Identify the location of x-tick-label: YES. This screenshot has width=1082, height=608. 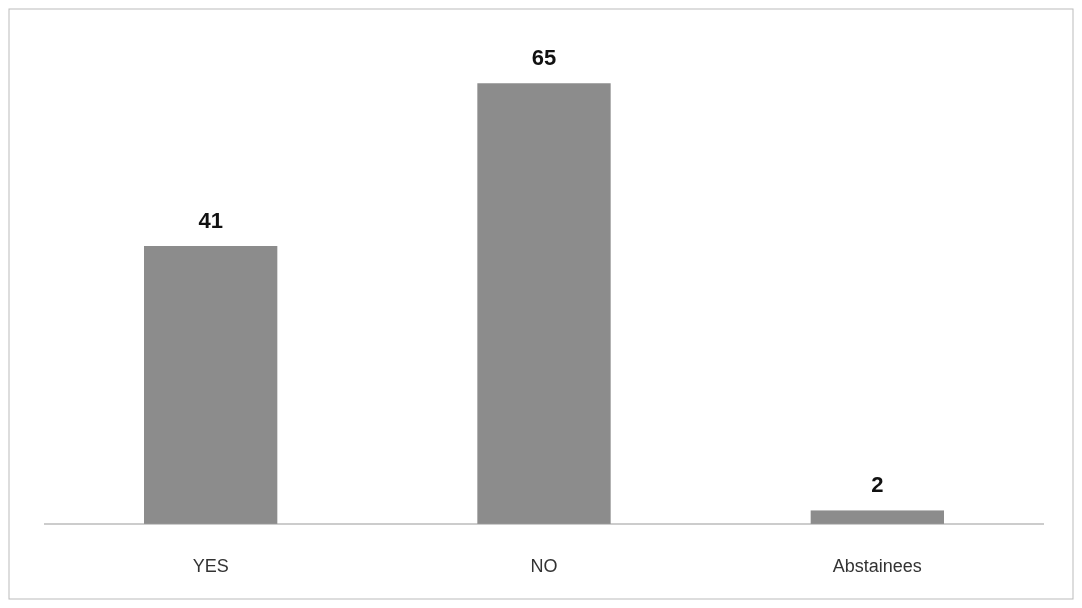
(210, 566).